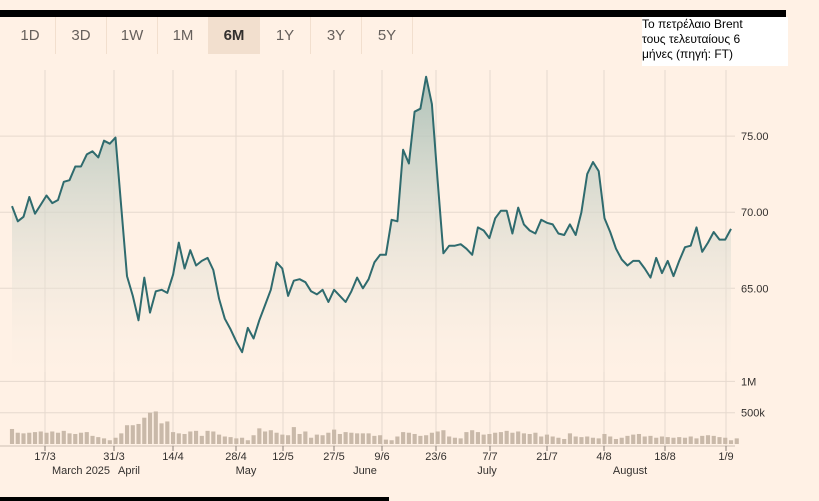 Image resolution: width=819 pixels, height=501 pixels. I want to click on top-rule, so click(393, 13).